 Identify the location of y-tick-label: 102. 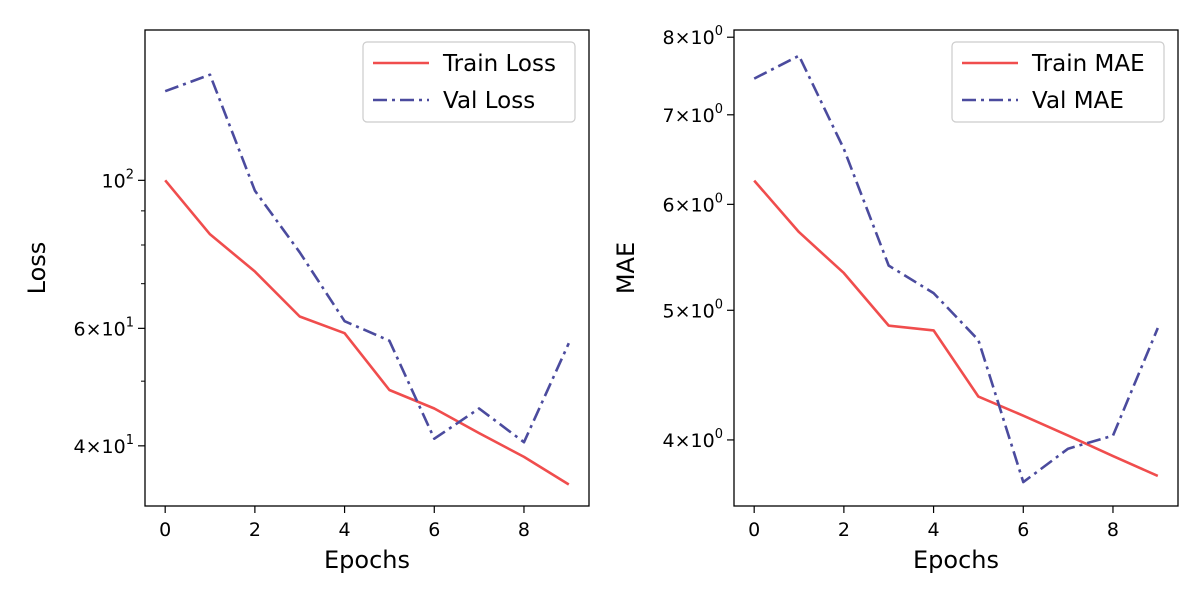
(118, 179).